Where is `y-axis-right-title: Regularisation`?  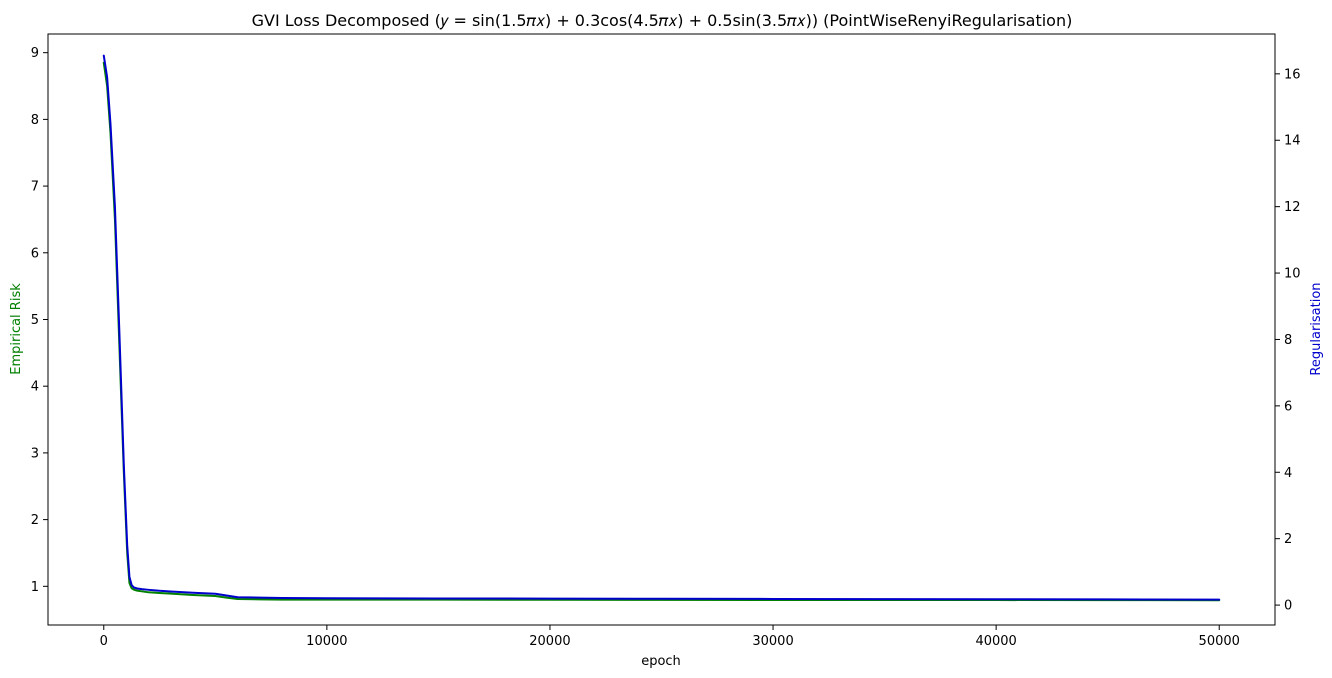
y-axis-right-title: Regularisation is located at coordinates (1316, 328).